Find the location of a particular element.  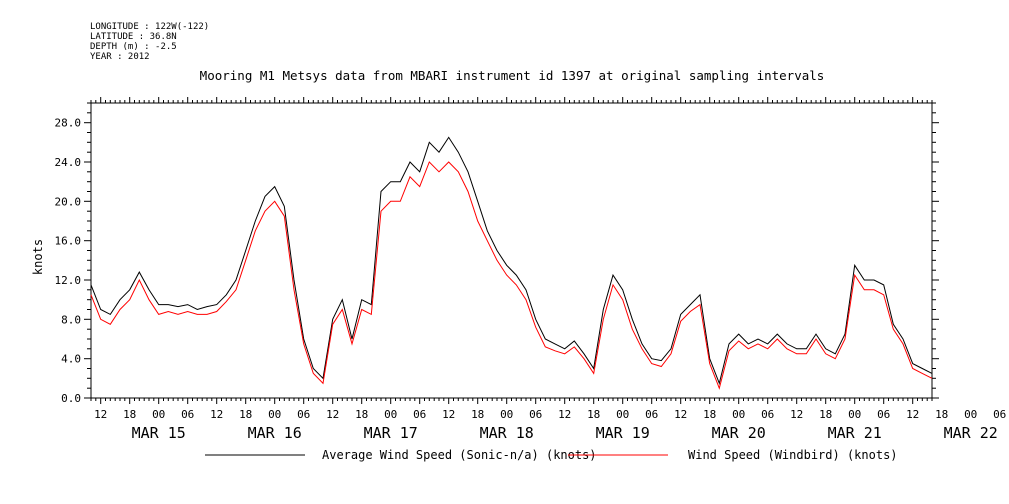

y-tick-label: 8.0 is located at coordinates (71, 319).